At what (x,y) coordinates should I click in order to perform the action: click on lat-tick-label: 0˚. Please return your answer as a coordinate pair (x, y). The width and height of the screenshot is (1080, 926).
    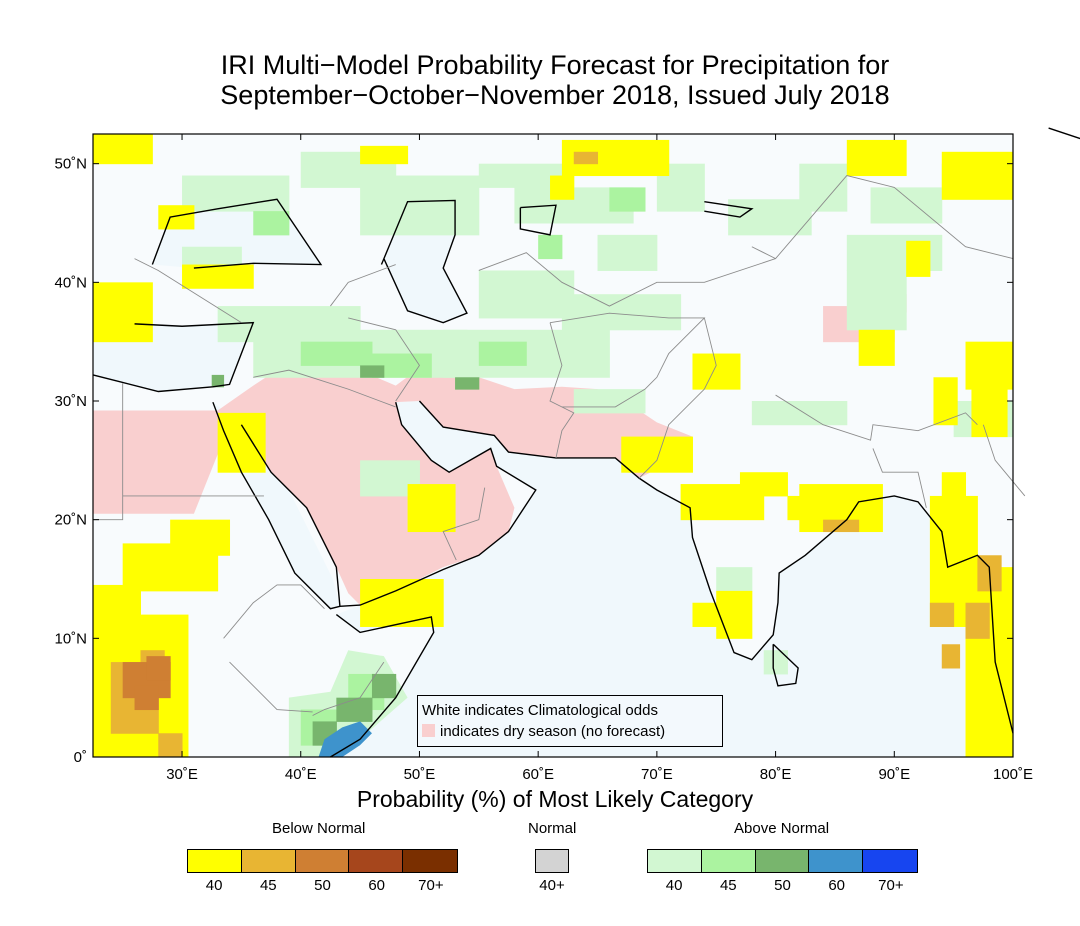
    Looking at the image, I should click on (80, 757).